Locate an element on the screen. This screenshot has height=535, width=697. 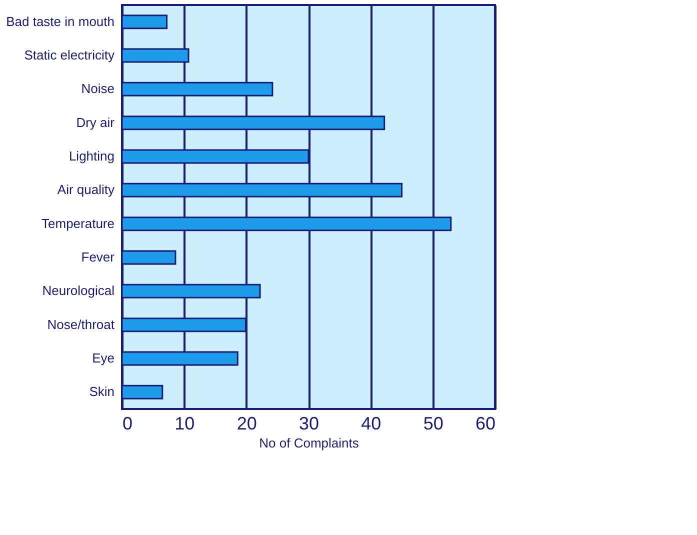
y-tick-label: Dry air is located at coordinates (96, 122).